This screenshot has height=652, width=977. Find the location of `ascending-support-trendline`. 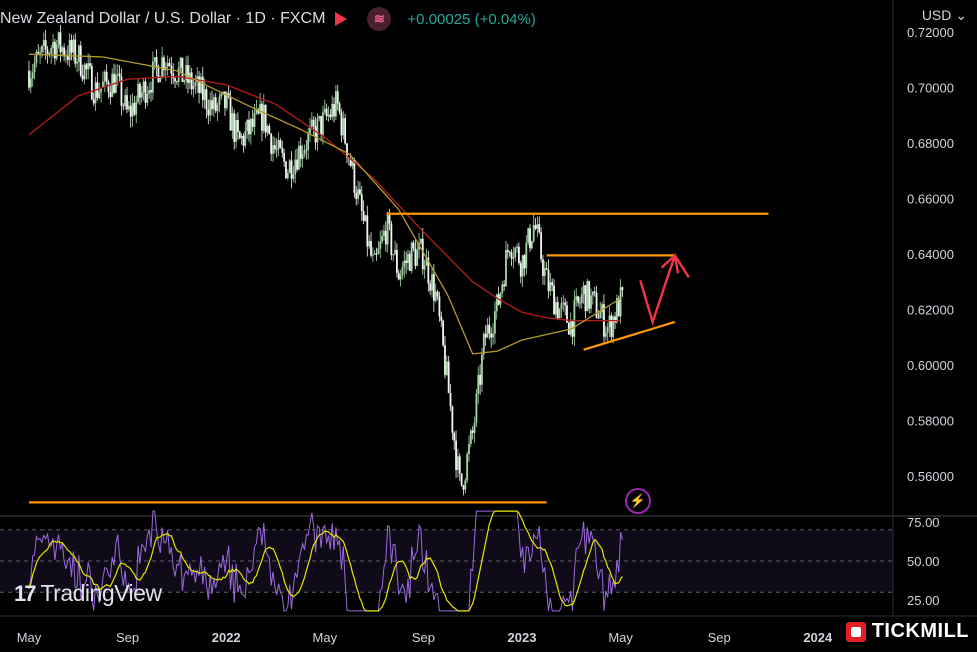

ascending-support-trendline is located at coordinates (629, 335).